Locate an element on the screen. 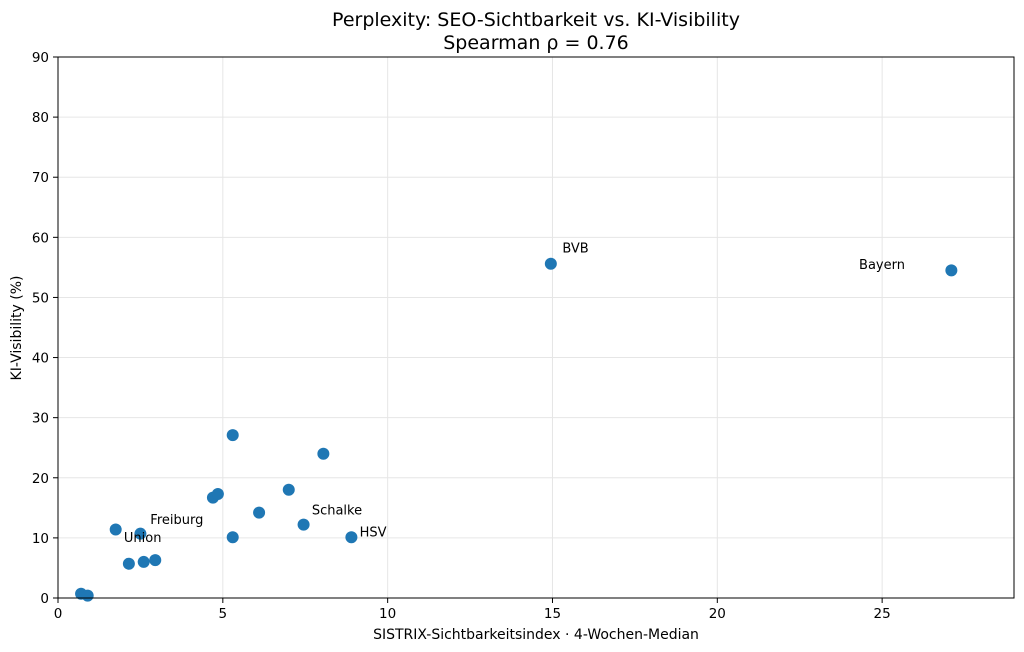 This screenshot has height=652, width=1024. y-tick-label: 10 is located at coordinates (40, 539).